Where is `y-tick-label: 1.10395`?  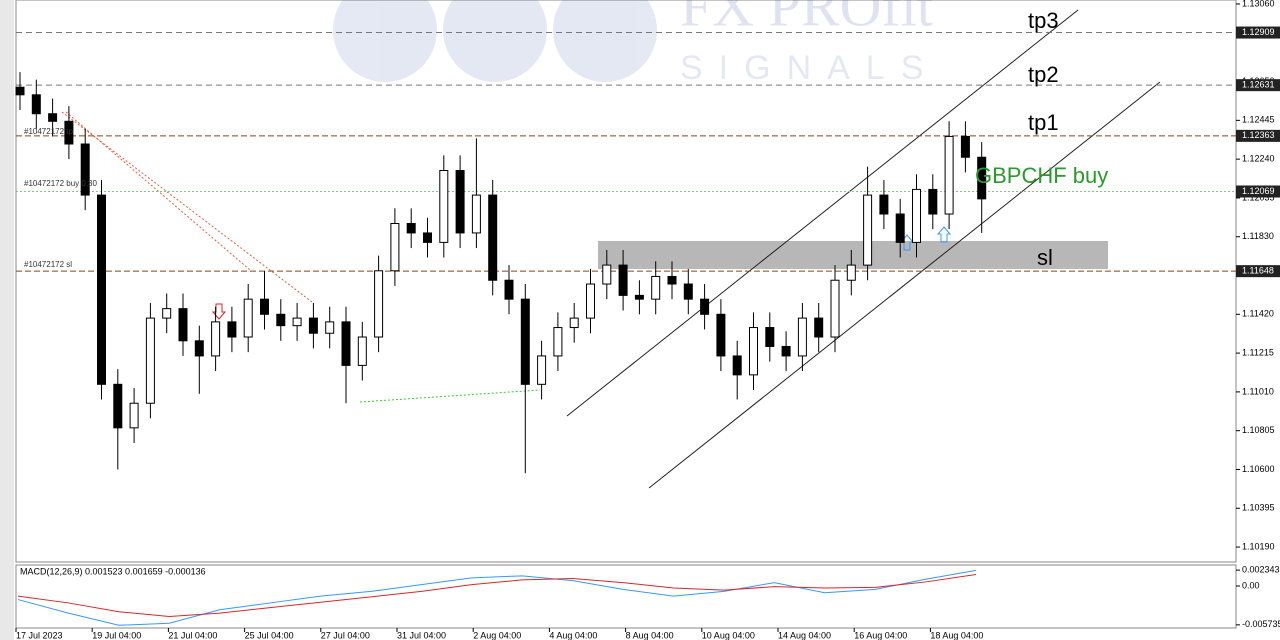
y-tick-label: 1.10395 is located at coordinates (1258, 508).